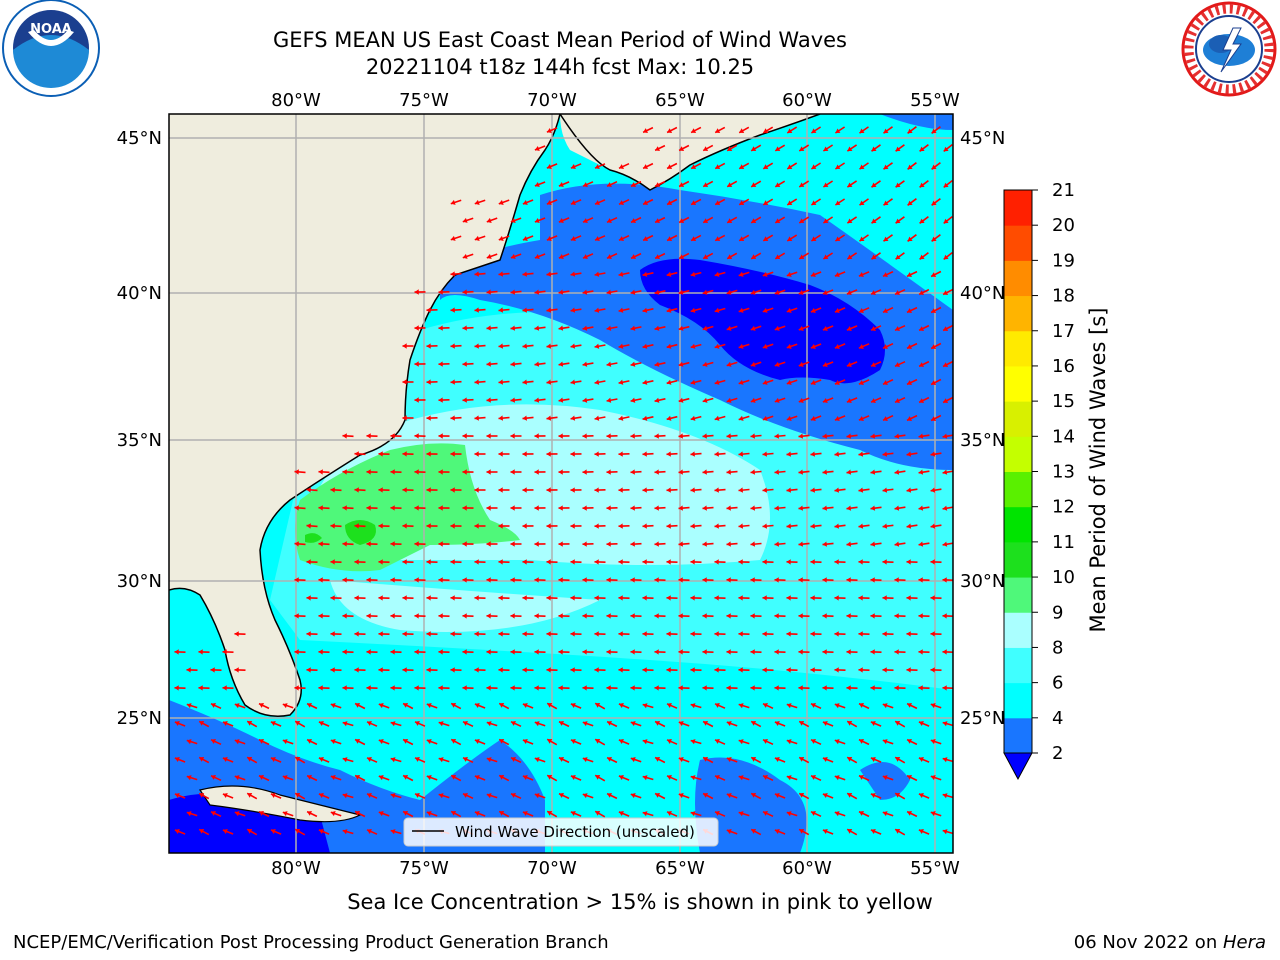  What do you see at coordinates (960, 526) in the screenshot?
I see `wave-direction-arrow` at bounding box center [960, 526].